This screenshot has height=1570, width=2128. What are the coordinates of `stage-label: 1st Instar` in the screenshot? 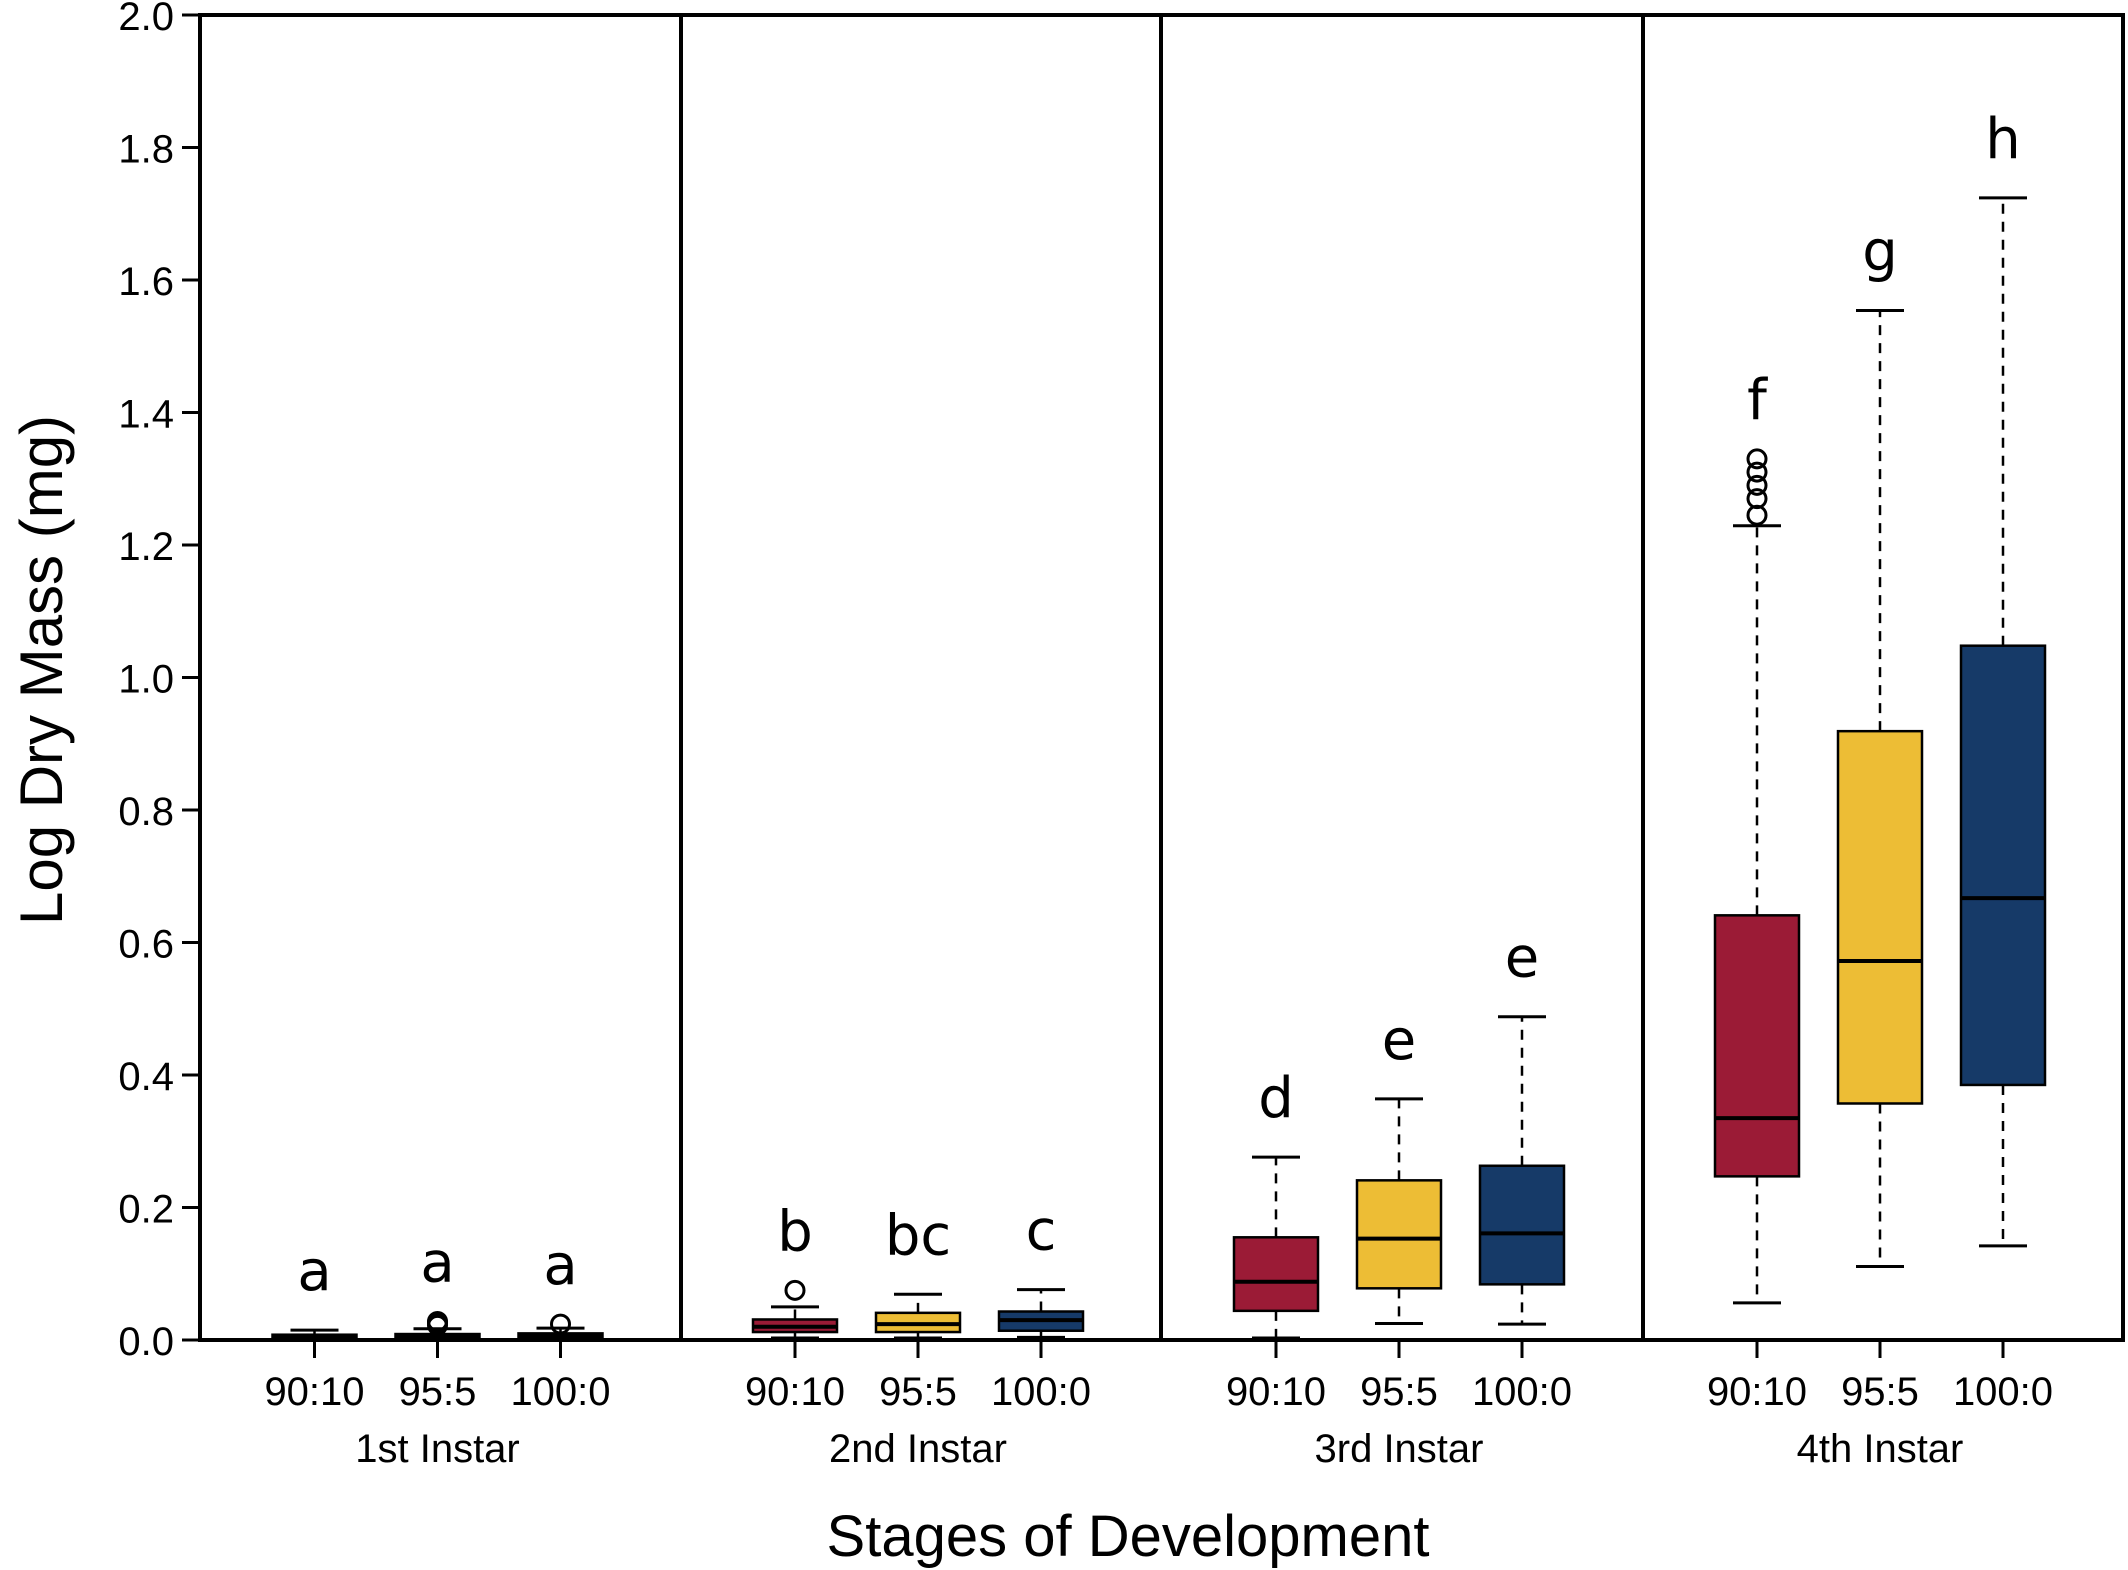 It's located at (437, 1449).